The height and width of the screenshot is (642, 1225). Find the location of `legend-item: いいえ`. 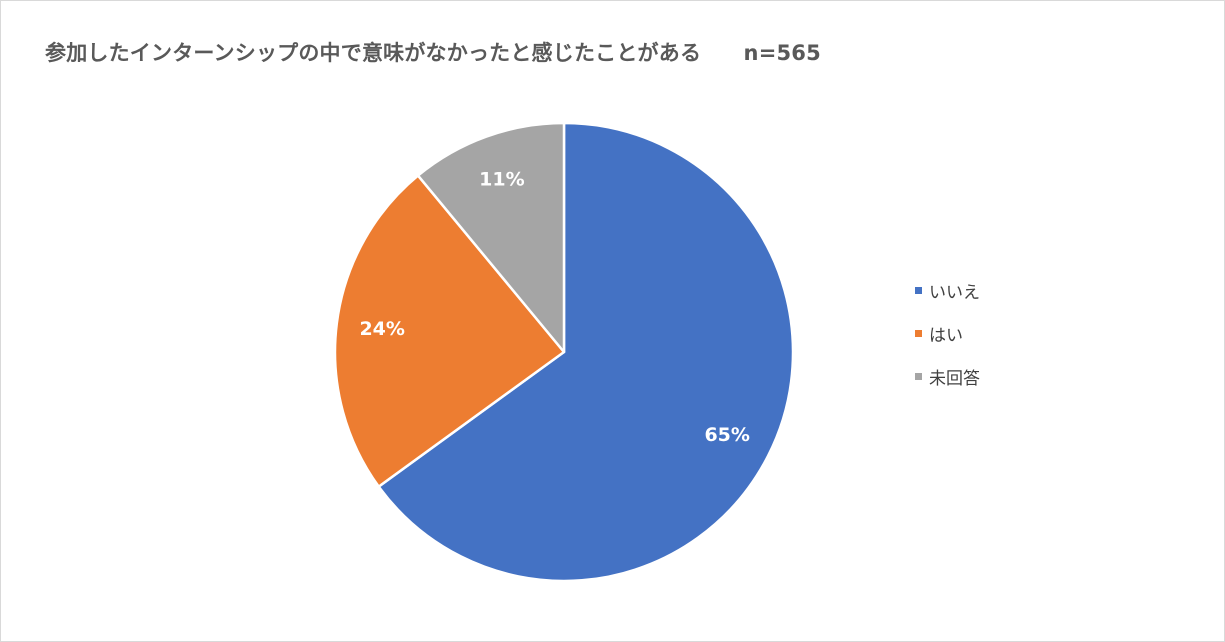

legend-item: いいえ is located at coordinates (947, 290).